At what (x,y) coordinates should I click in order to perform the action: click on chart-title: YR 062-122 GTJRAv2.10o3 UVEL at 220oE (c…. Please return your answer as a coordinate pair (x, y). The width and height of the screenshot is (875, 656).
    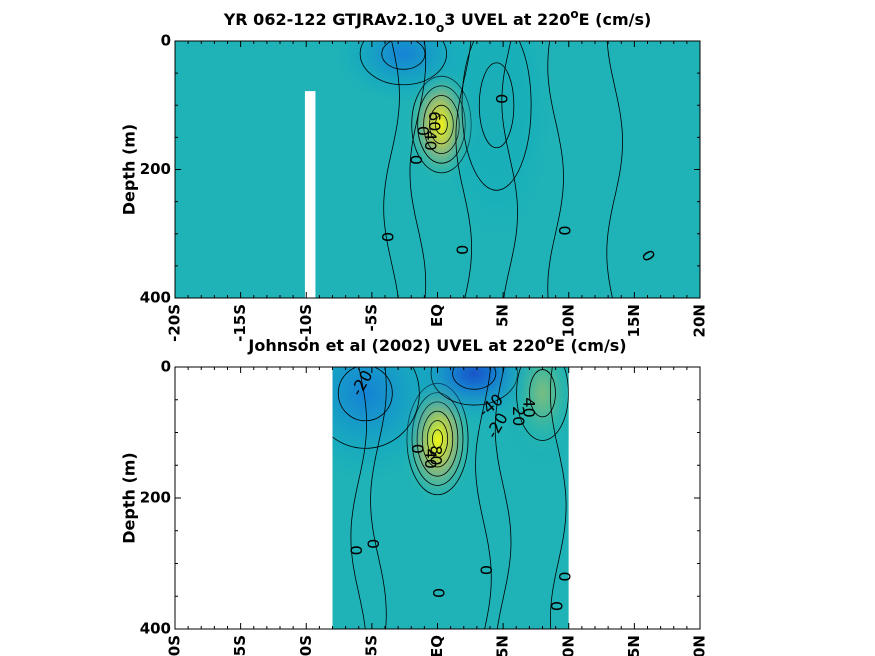
    Looking at the image, I should click on (437, 21).